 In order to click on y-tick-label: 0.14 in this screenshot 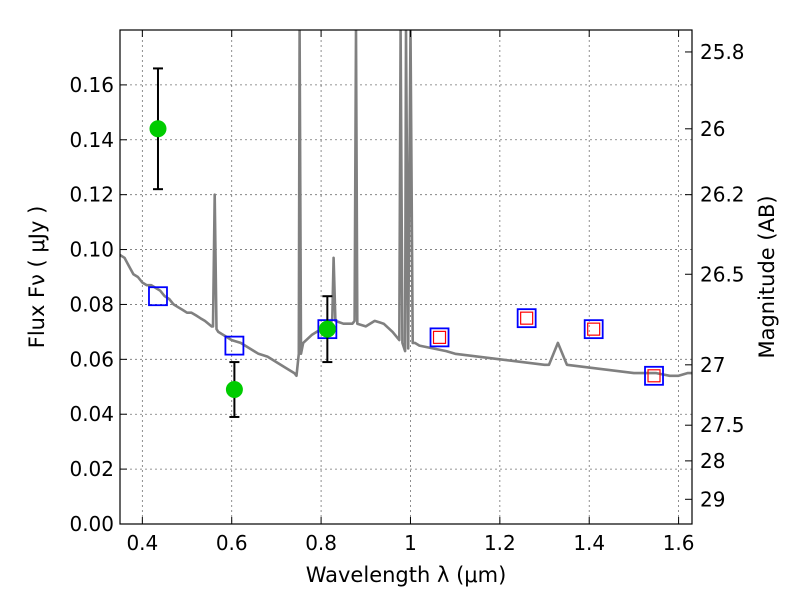, I will do `click(91, 140)`.